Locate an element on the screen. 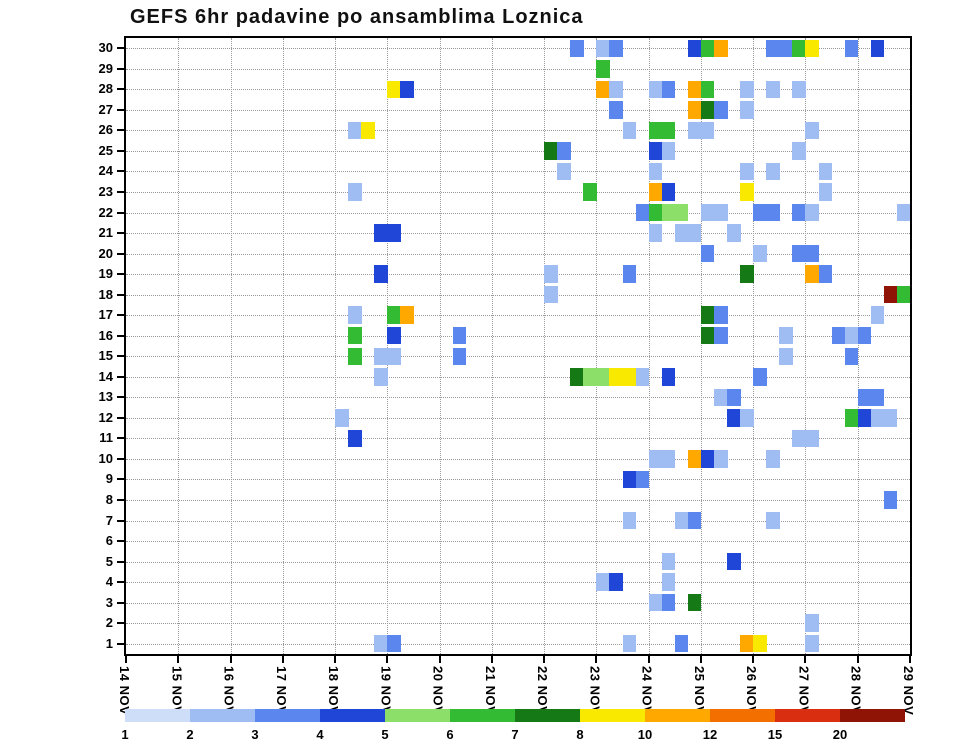 The image size is (960, 742). y-tick-label: 16 is located at coordinates (105, 335).